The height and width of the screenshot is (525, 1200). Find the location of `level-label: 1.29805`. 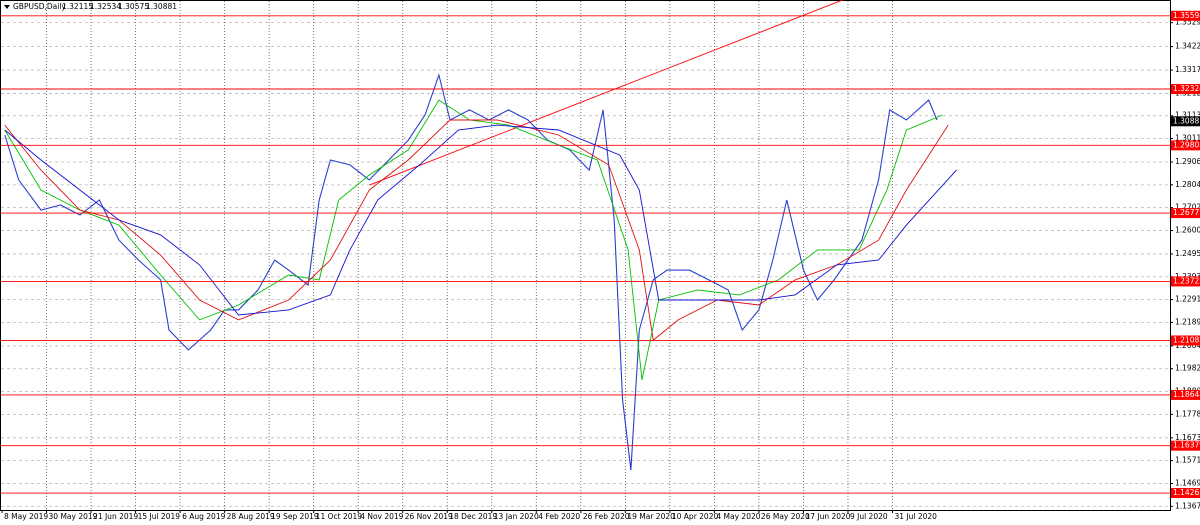

level-label: 1.29805 is located at coordinates (1186, 144).